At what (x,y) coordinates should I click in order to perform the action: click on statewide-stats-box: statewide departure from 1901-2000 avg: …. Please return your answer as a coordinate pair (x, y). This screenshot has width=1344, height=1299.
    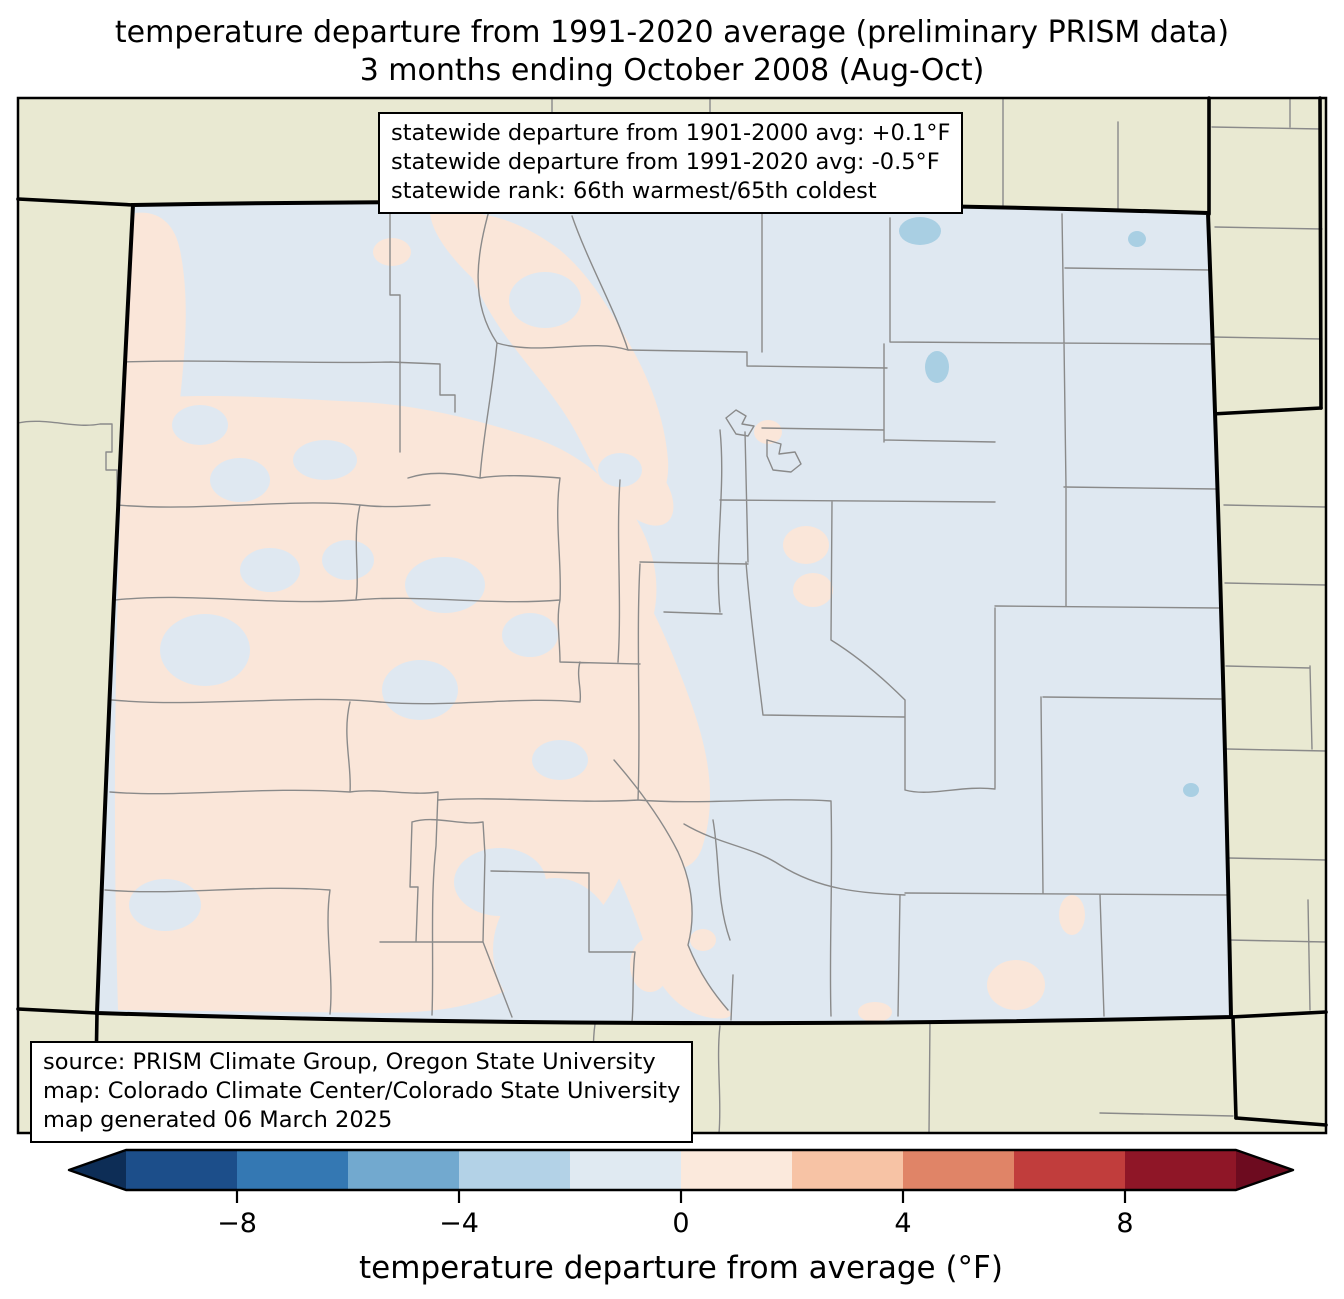
    Looking at the image, I should click on (671, 163).